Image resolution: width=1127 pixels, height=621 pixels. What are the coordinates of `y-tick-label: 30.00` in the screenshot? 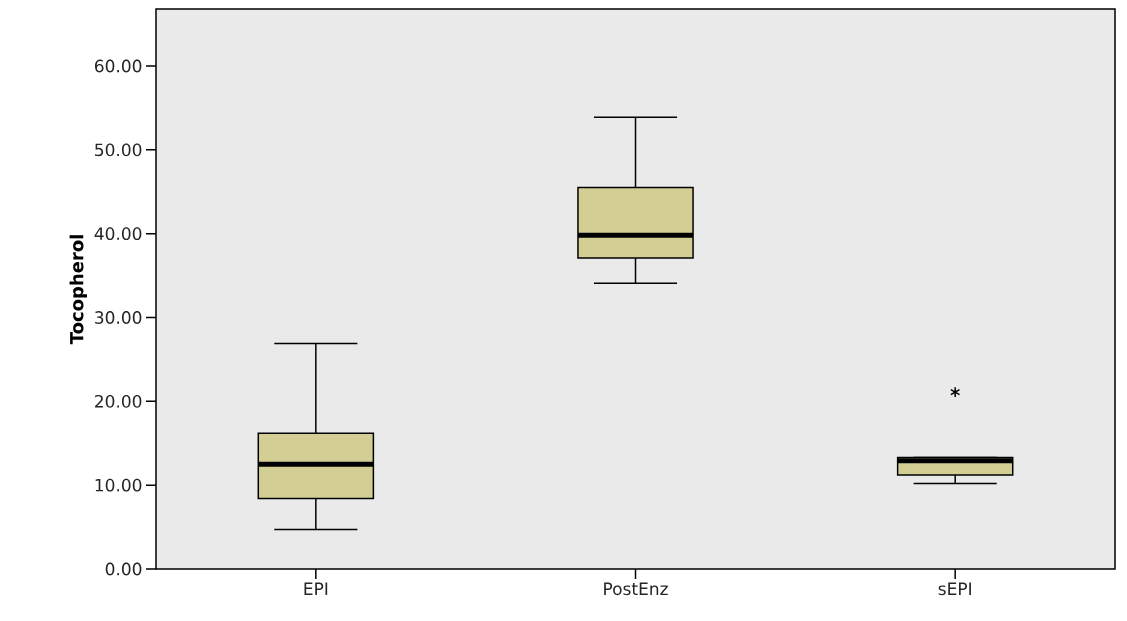 It's located at (118, 317).